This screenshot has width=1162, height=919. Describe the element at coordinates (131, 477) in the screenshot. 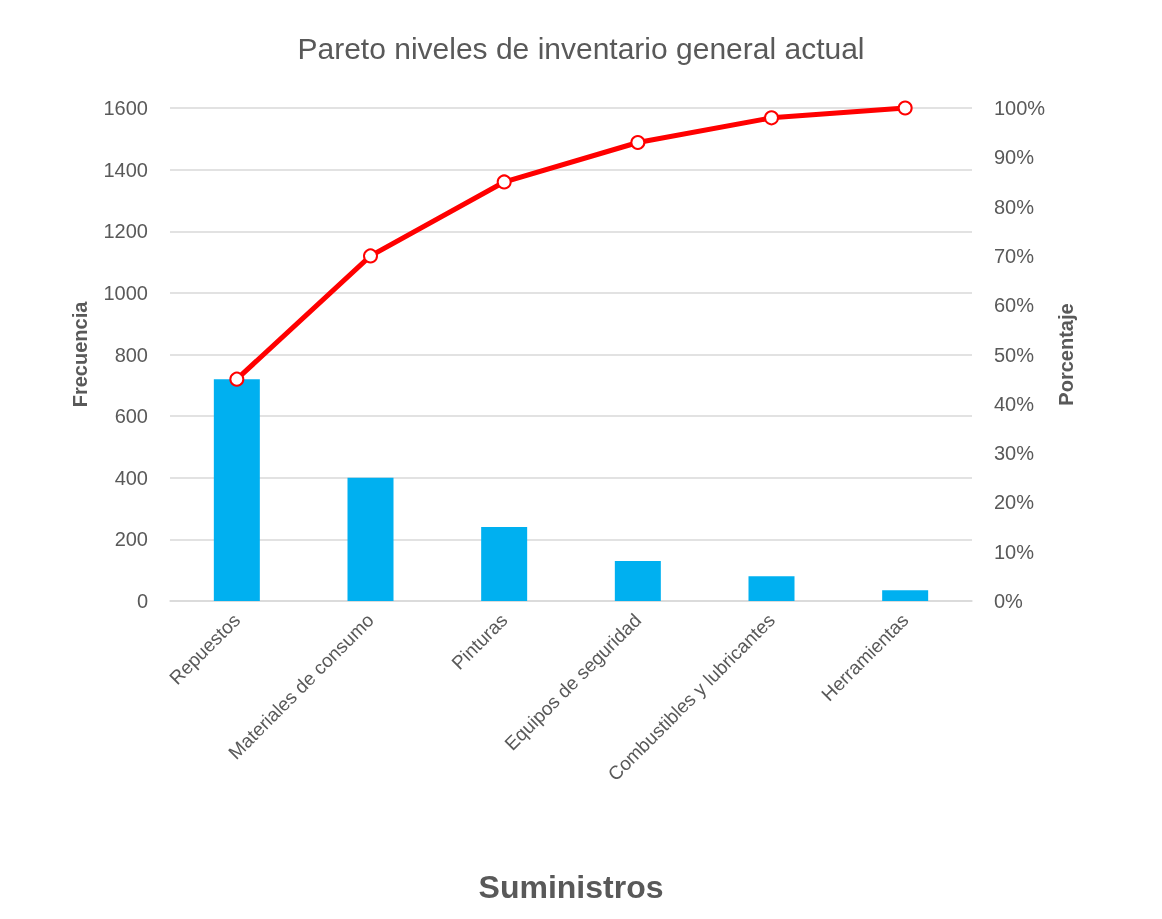

I see `y-tick-label: 400` at that location.